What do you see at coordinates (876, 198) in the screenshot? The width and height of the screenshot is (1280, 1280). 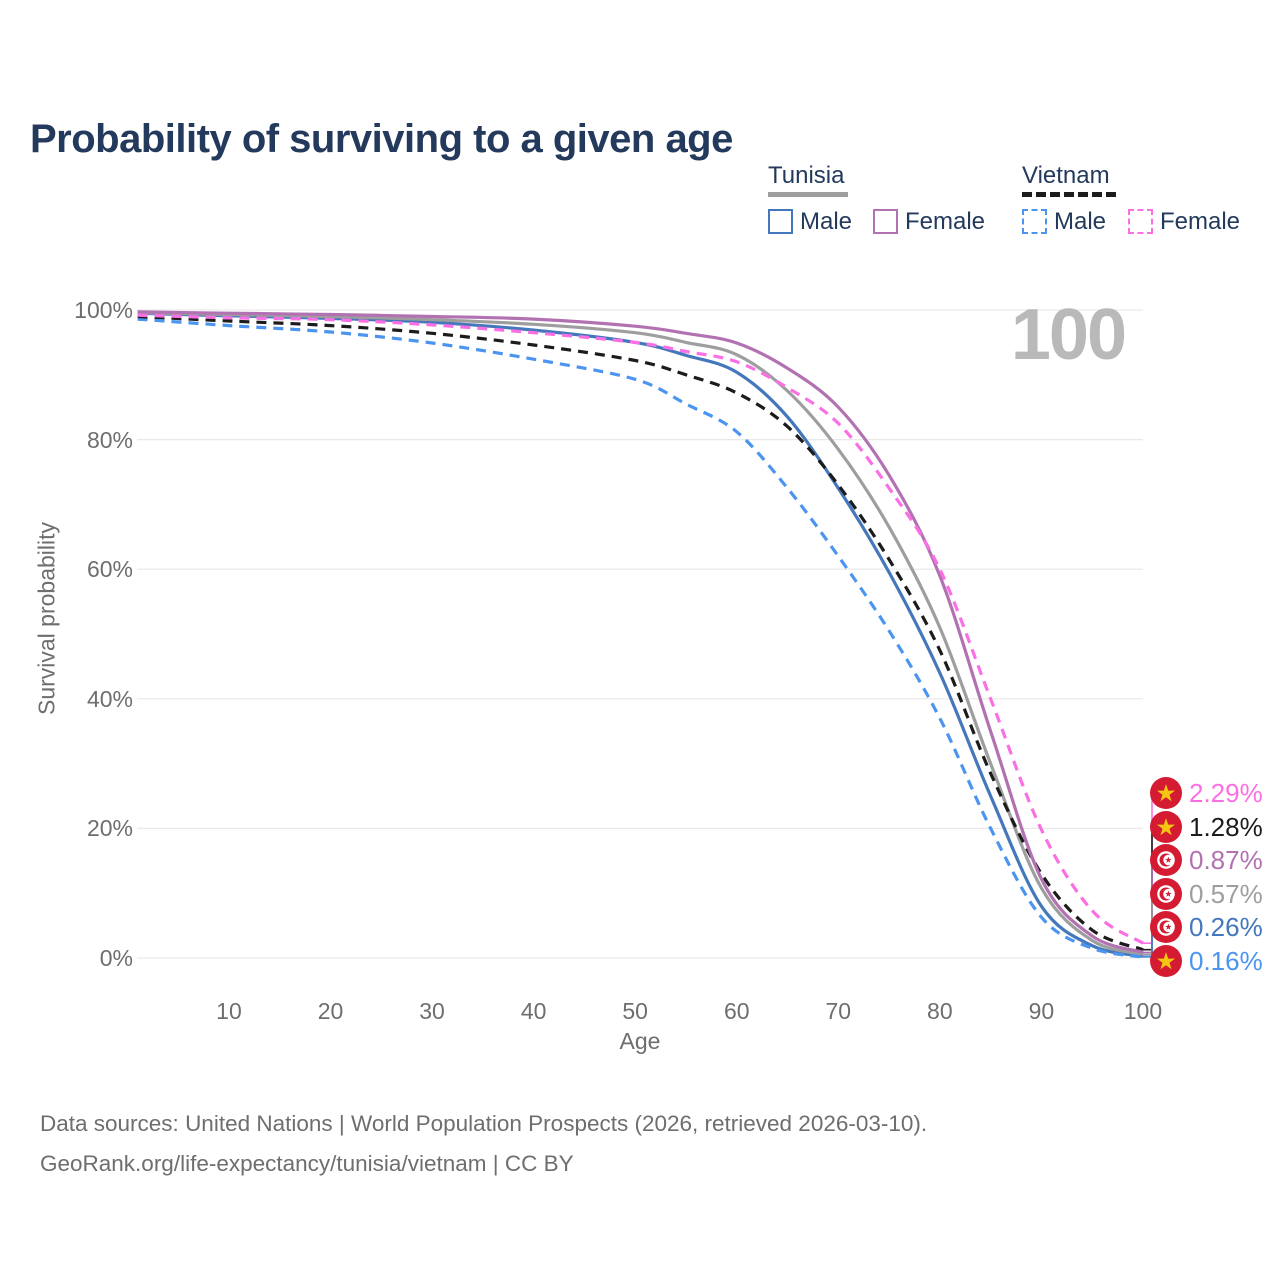 I see `legend-group-tunisia: Tunisia Male Female` at bounding box center [876, 198].